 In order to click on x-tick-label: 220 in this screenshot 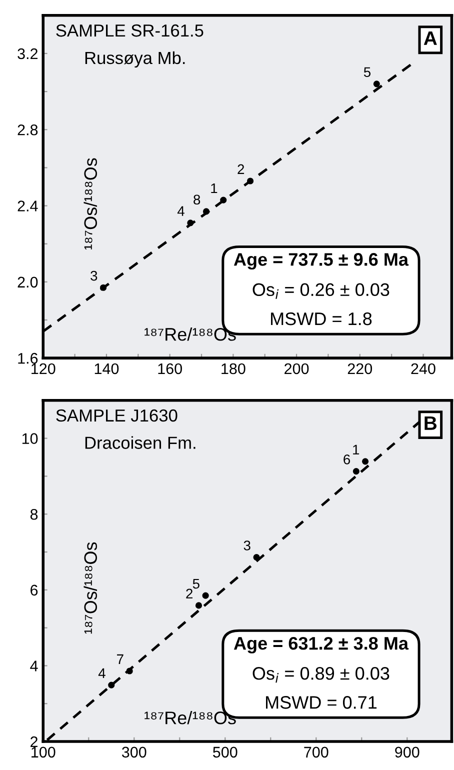, I will do `click(360, 368)`.